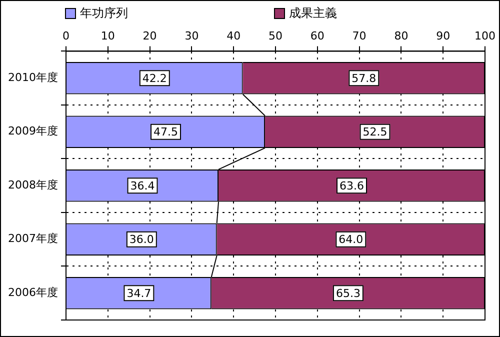 The image size is (500, 337). Describe the element at coordinates (104, 13) in the screenshot. I see `legend-label: 年功序列` at that location.